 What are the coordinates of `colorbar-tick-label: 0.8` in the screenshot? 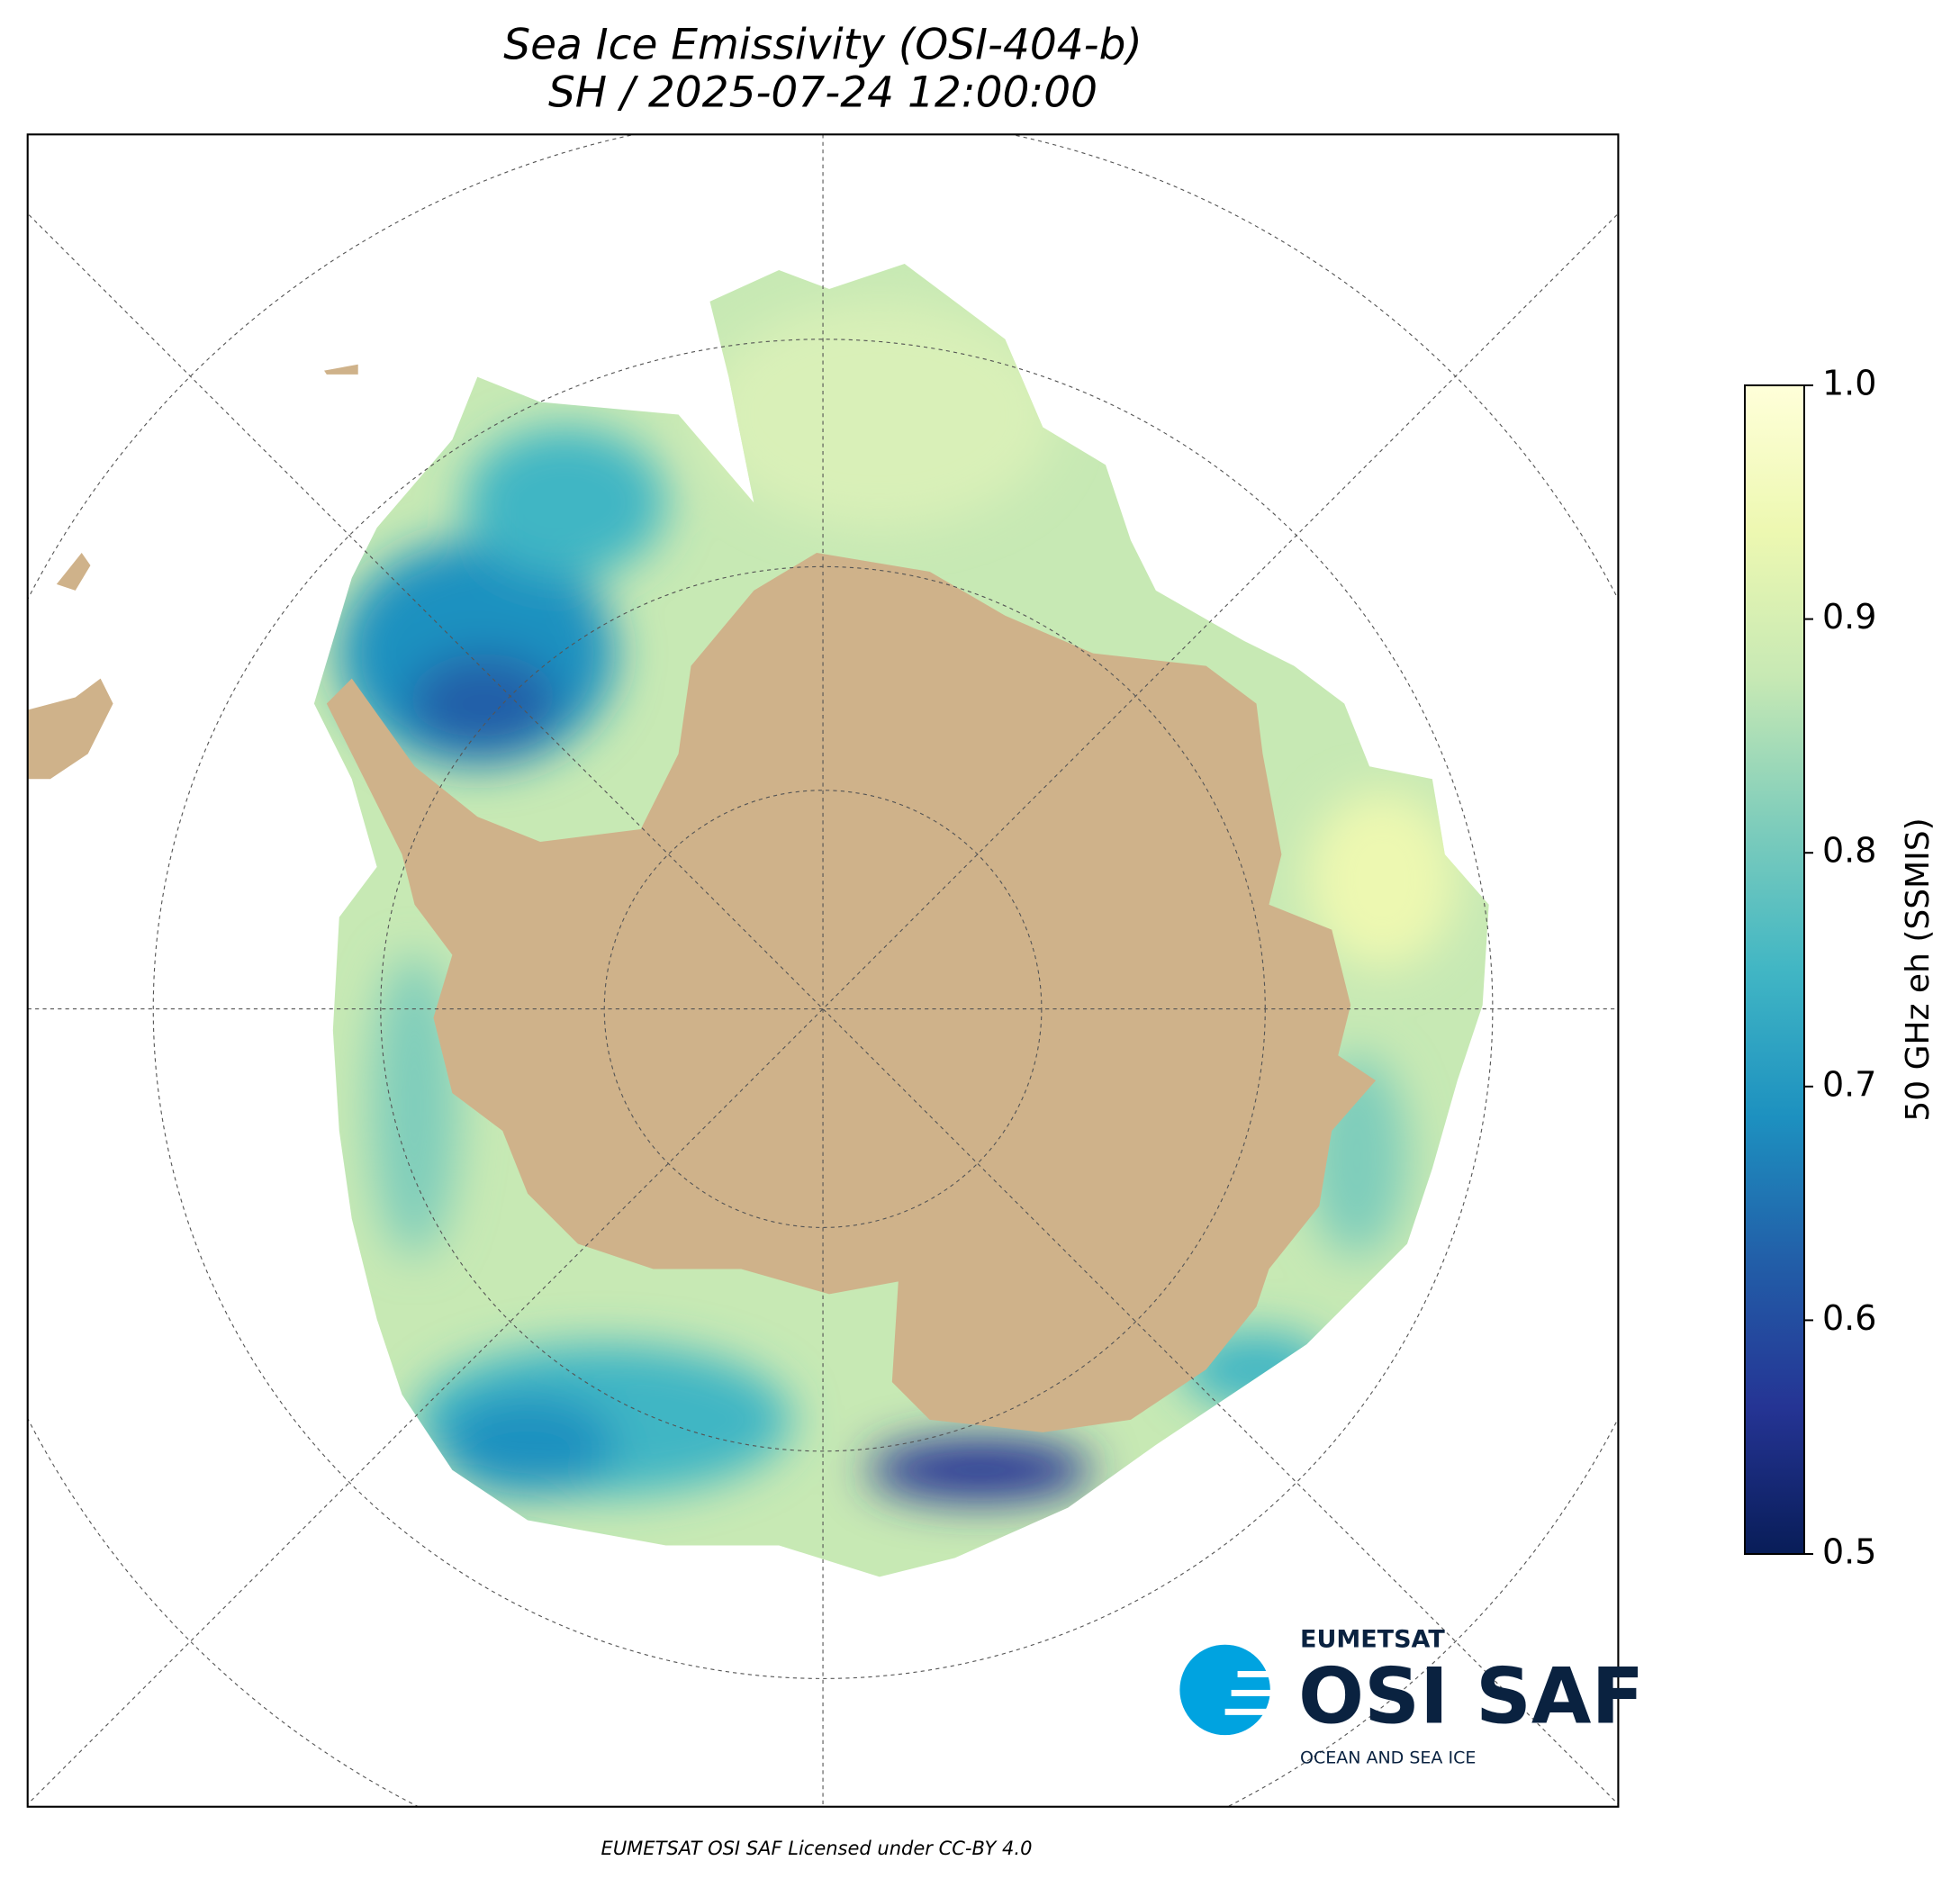 It's located at (1849, 851).